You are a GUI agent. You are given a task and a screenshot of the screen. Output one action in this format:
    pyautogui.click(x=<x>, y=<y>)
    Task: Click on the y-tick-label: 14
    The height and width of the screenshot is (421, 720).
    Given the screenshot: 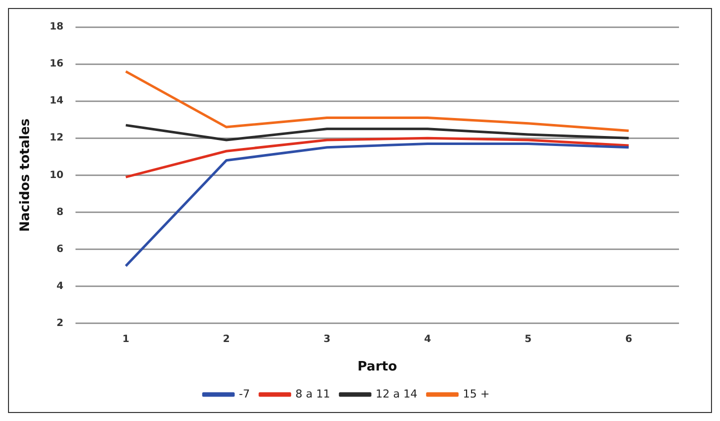 What is the action you would take?
    pyautogui.click(x=57, y=101)
    